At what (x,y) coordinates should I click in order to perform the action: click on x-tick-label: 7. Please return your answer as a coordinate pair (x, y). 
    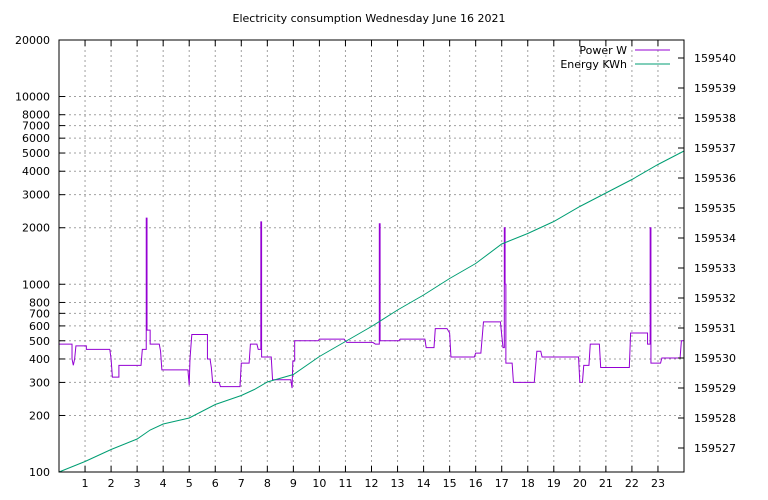
    Looking at the image, I should click on (241, 483).